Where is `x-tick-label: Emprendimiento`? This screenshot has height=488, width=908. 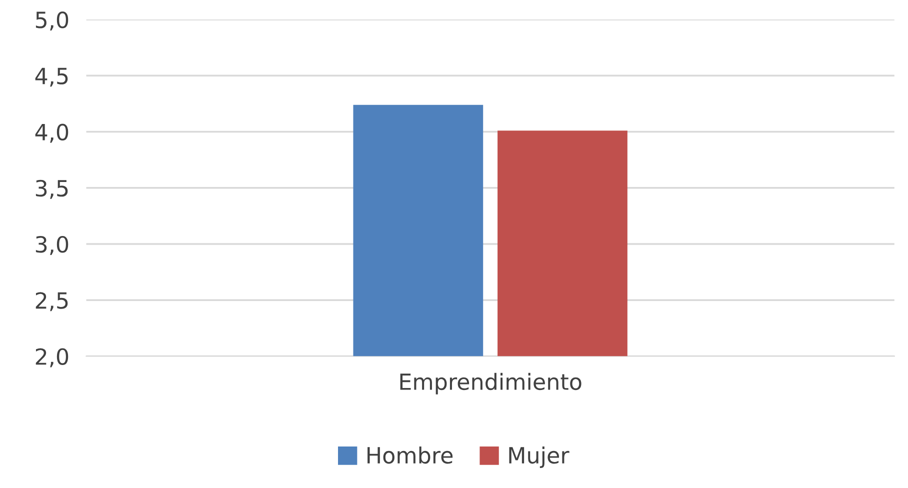 x-tick-label: Emprendimiento is located at coordinates (491, 383).